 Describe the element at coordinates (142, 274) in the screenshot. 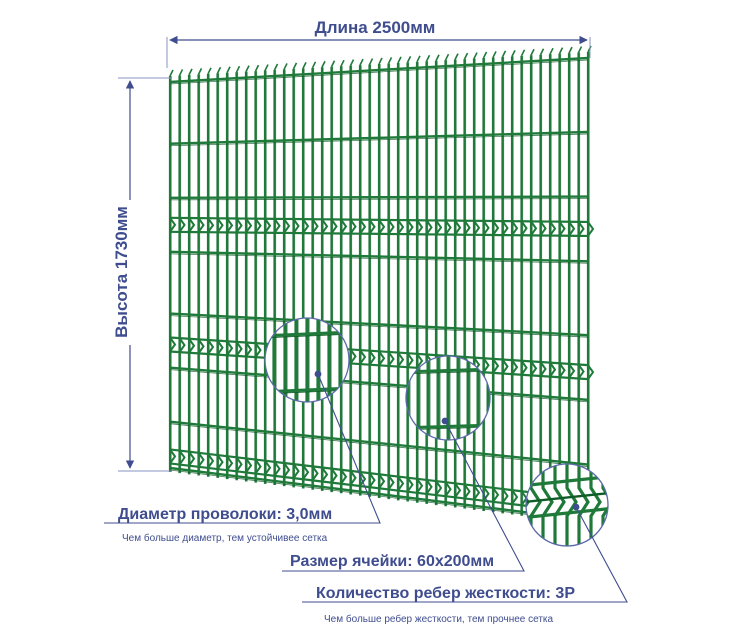

I see `height-dimension: Высота 1730мм` at that location.